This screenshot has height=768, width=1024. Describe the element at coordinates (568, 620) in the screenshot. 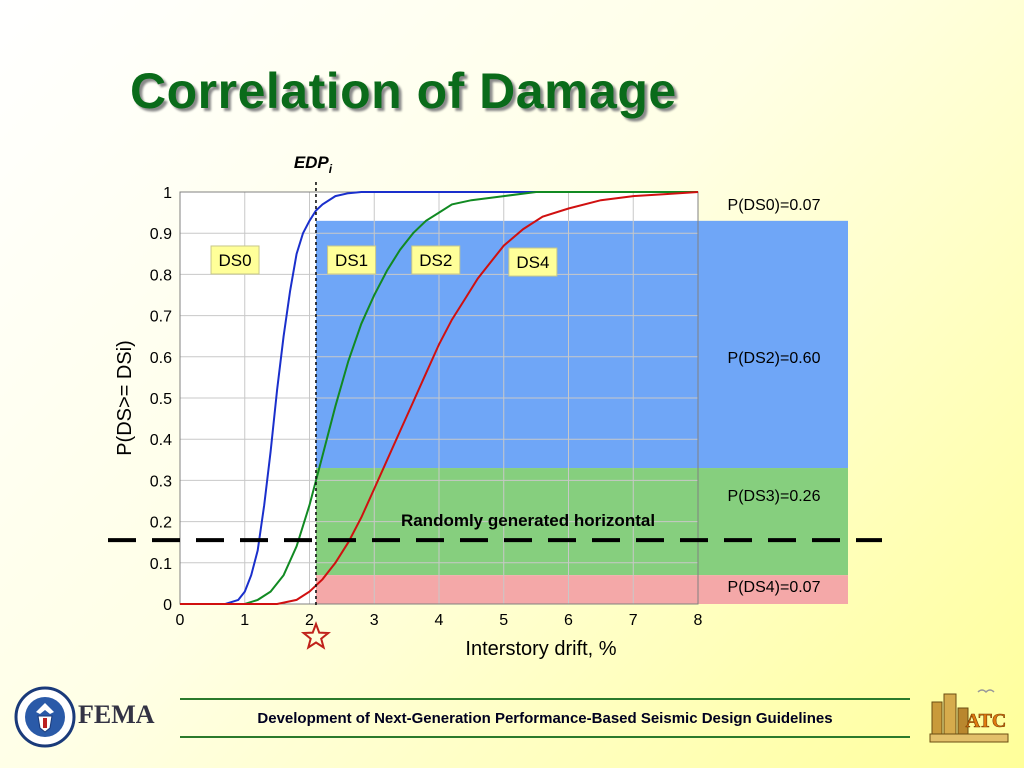

I see `x-tick-label: 6` at that location.